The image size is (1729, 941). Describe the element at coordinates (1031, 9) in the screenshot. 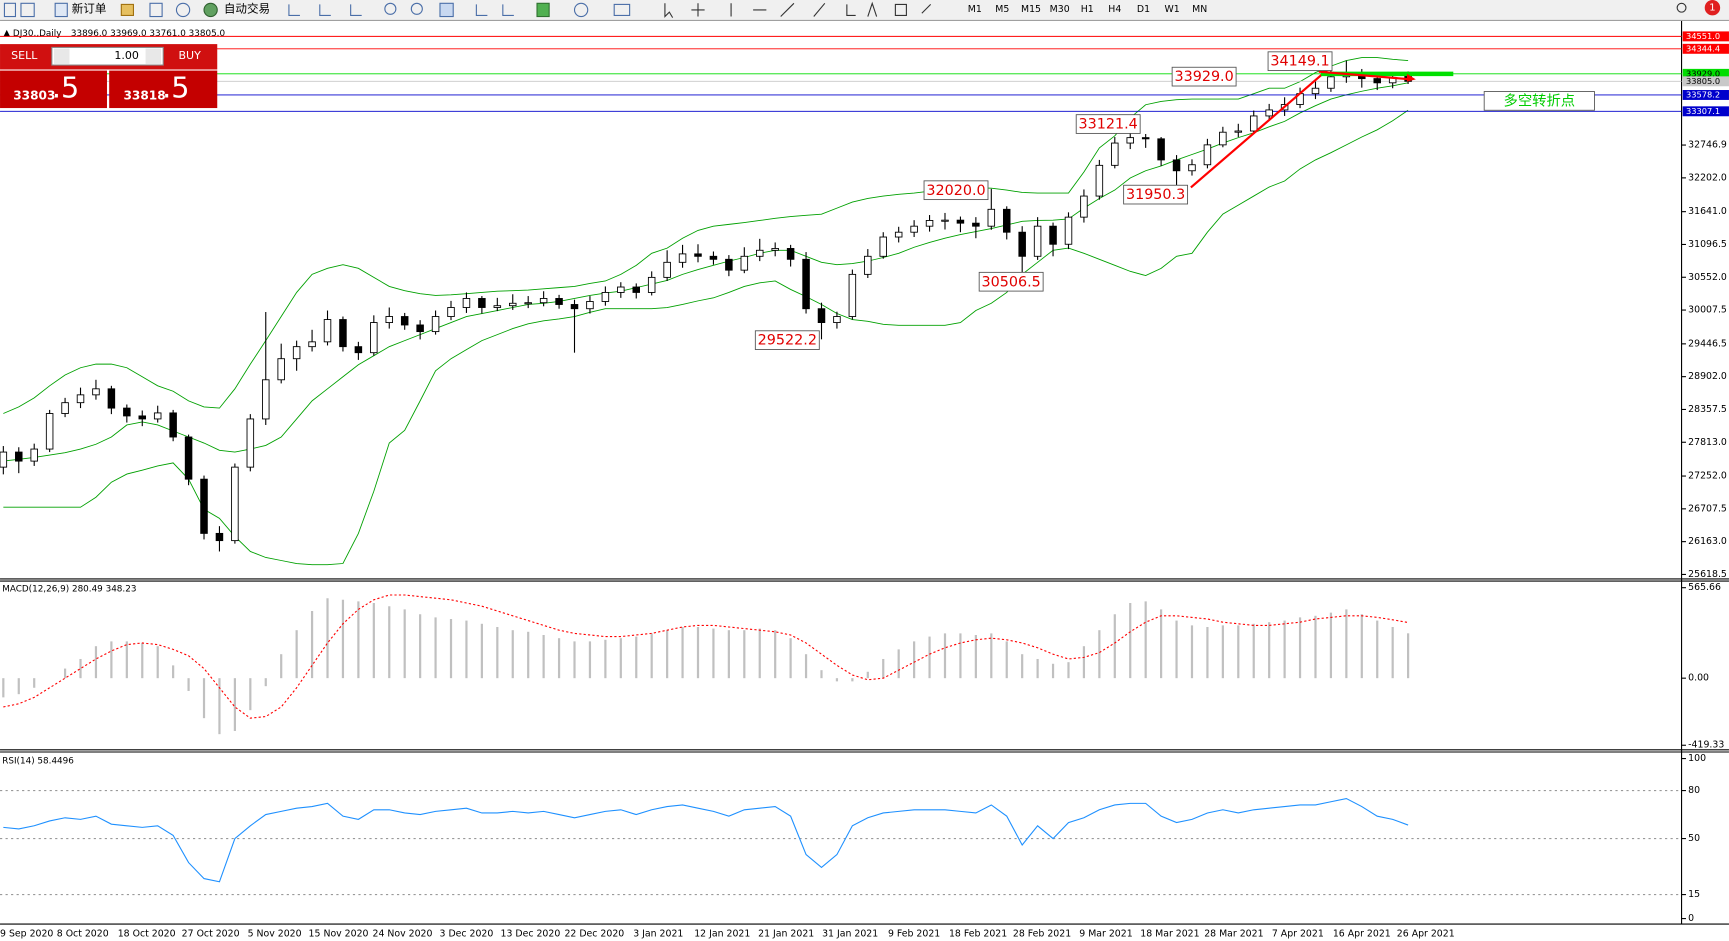

I see `timeframe-button: M15` at that location.